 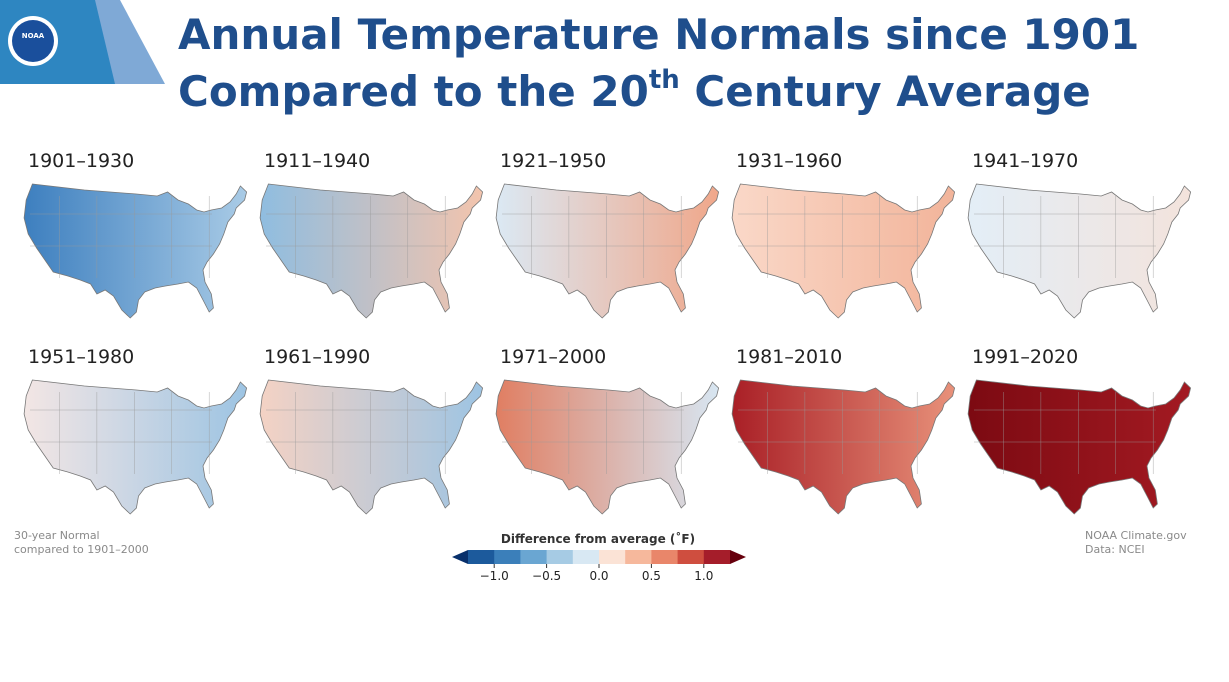 I want to click on period-label: 1941–1970, so click(x=1025, y=161).